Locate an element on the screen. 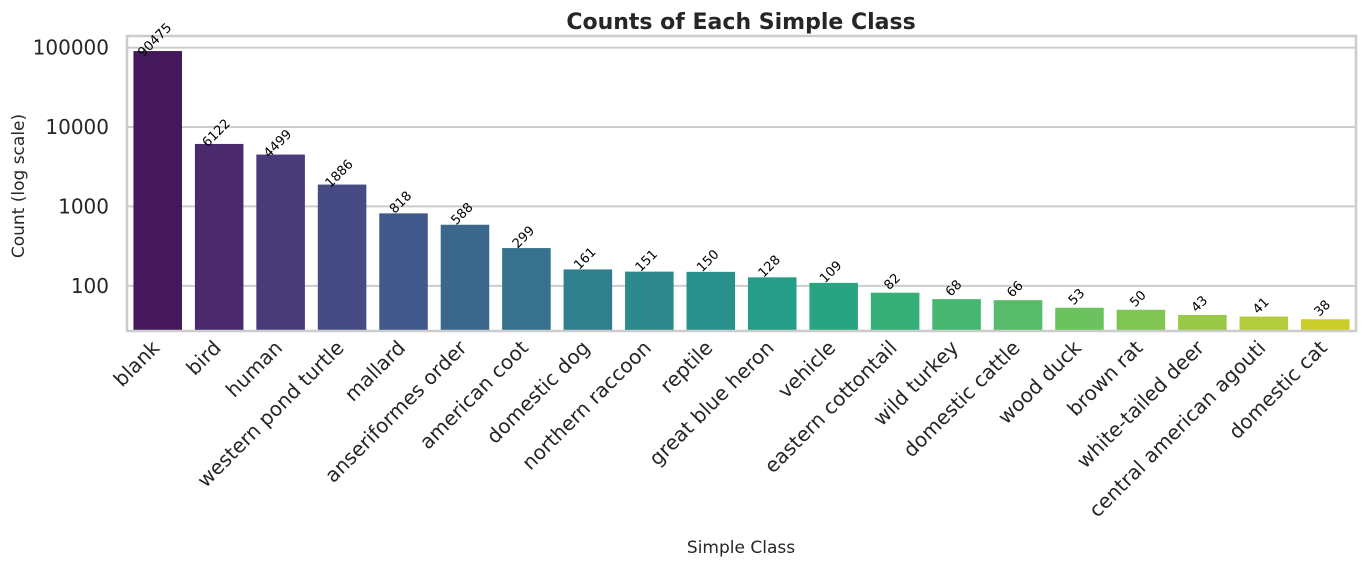  bar-value-label: 50 is located at coordinates (1138, 299).